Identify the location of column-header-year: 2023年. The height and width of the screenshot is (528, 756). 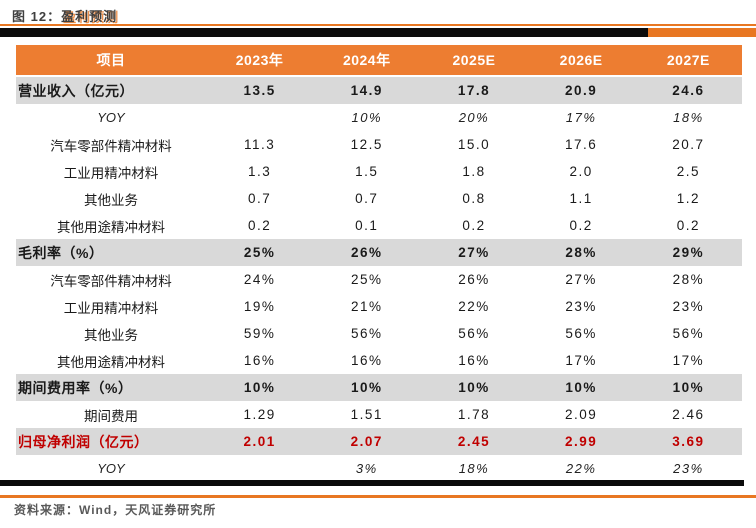
(260, 61).